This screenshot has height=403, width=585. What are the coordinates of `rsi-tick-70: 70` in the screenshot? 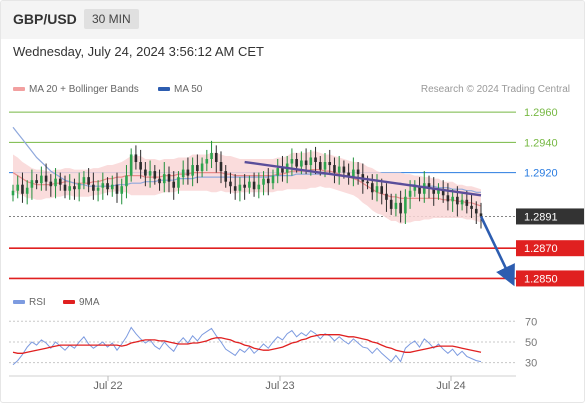 It's located at (531, 322).